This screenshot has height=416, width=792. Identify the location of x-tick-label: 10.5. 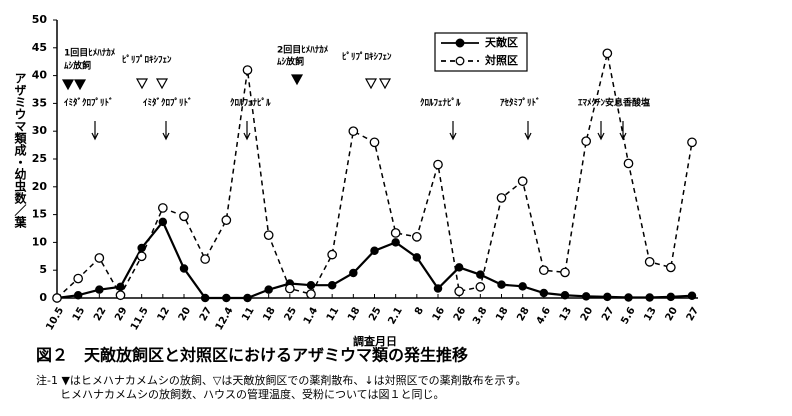
(55, 318).